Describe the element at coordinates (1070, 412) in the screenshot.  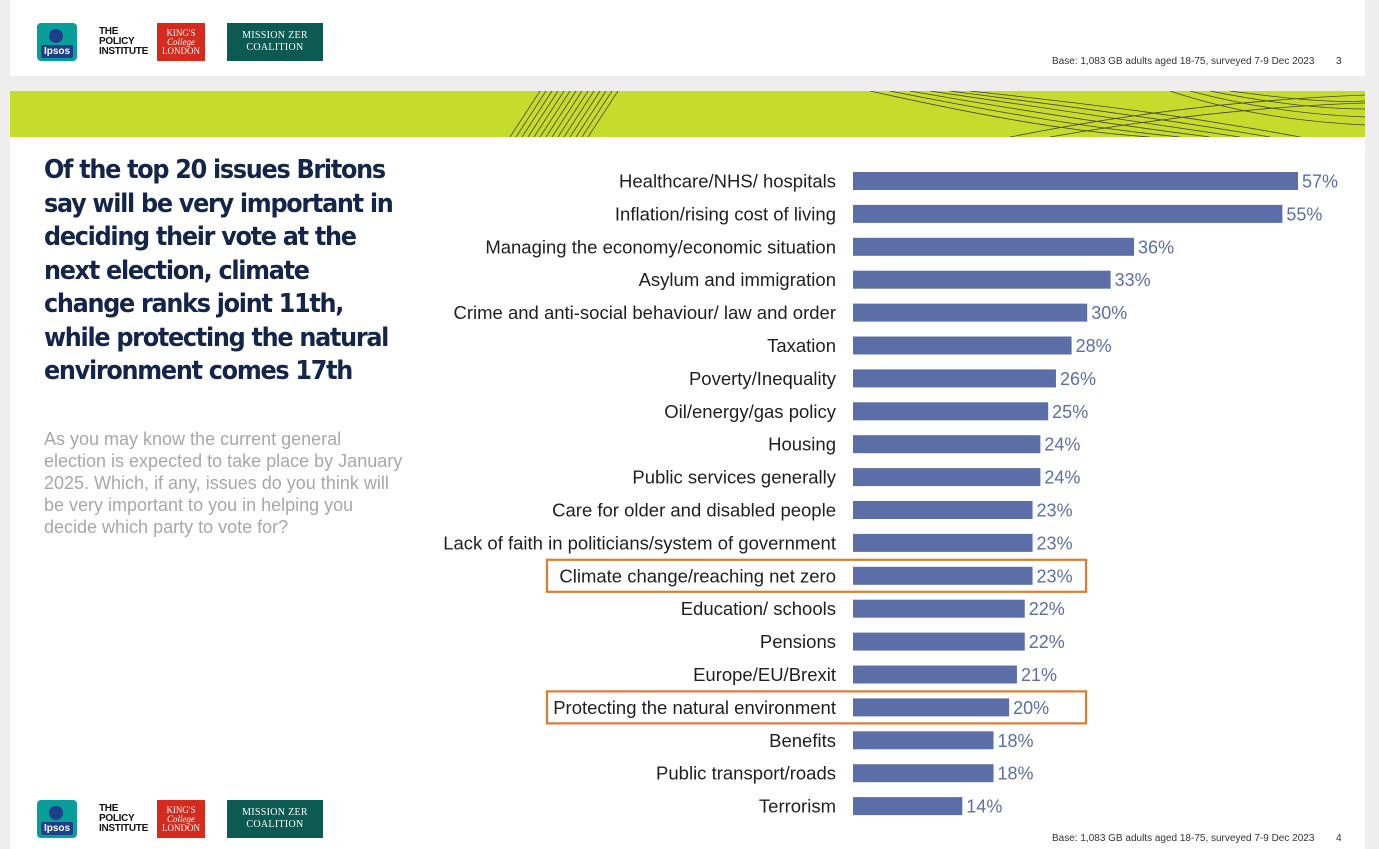
I see `value-label-oil-energy-gas-policy: 25%` at that location.